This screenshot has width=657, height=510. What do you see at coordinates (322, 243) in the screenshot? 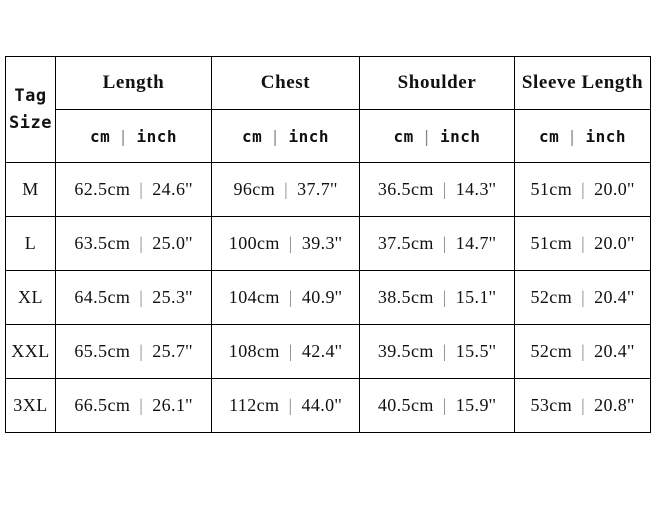
I see `value-inch: 39.3''` at bounding box center [322, 243].